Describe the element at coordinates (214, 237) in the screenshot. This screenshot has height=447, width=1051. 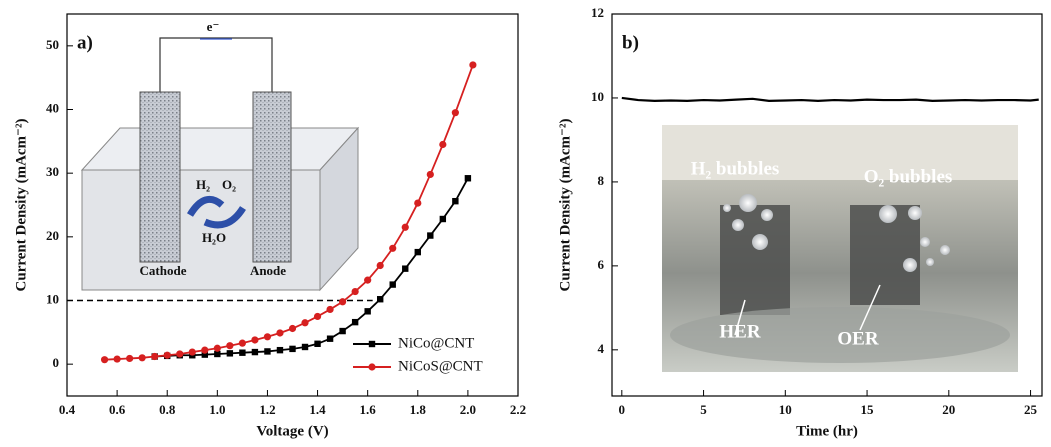
I see `h2o-label: H₂O` at that location.